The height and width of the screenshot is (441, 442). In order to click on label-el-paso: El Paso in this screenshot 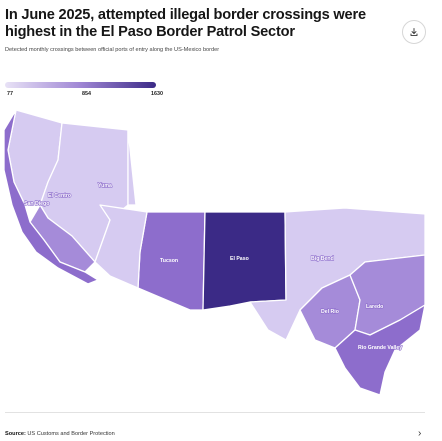, I will do `click(239, 259)`.